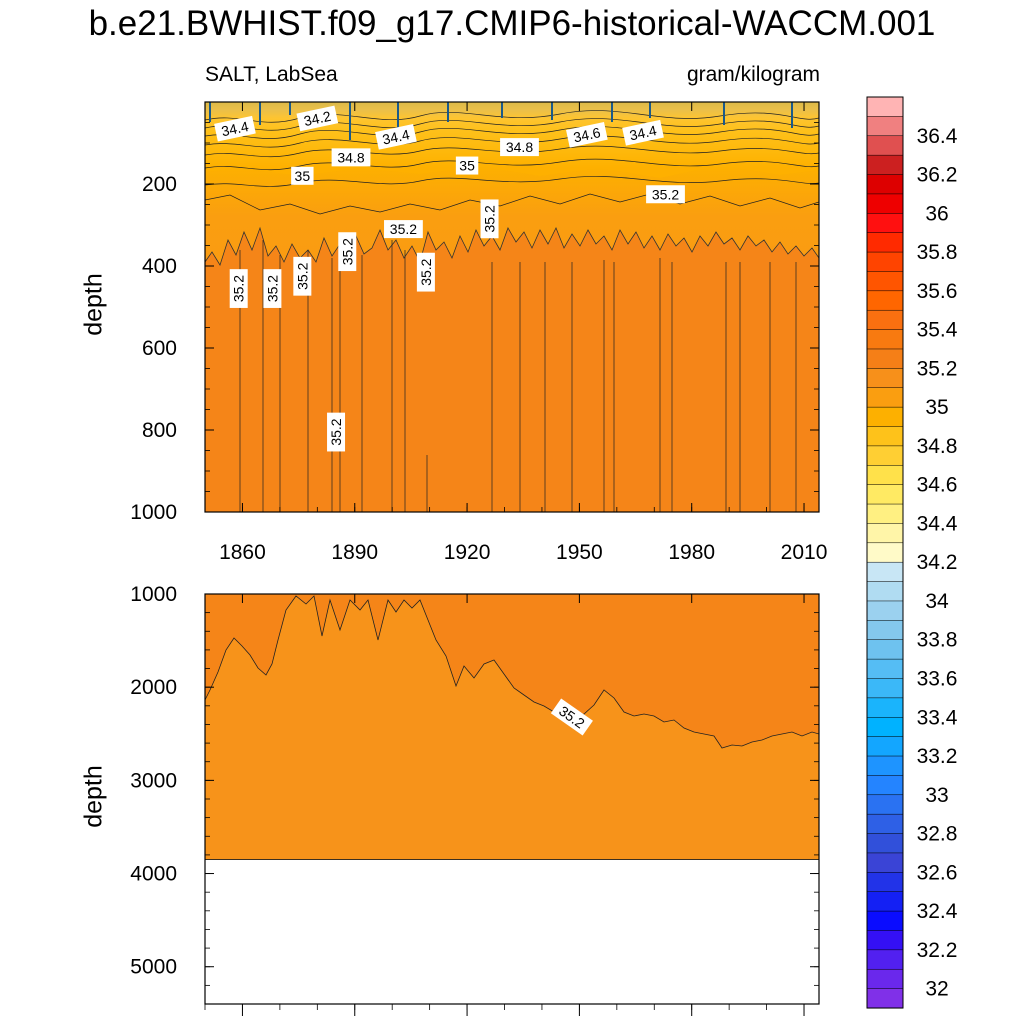  Describe the element at coordinates (271, 74) in the screenshot. I see `variable-subtitle: SALT, LabSea` at that location.